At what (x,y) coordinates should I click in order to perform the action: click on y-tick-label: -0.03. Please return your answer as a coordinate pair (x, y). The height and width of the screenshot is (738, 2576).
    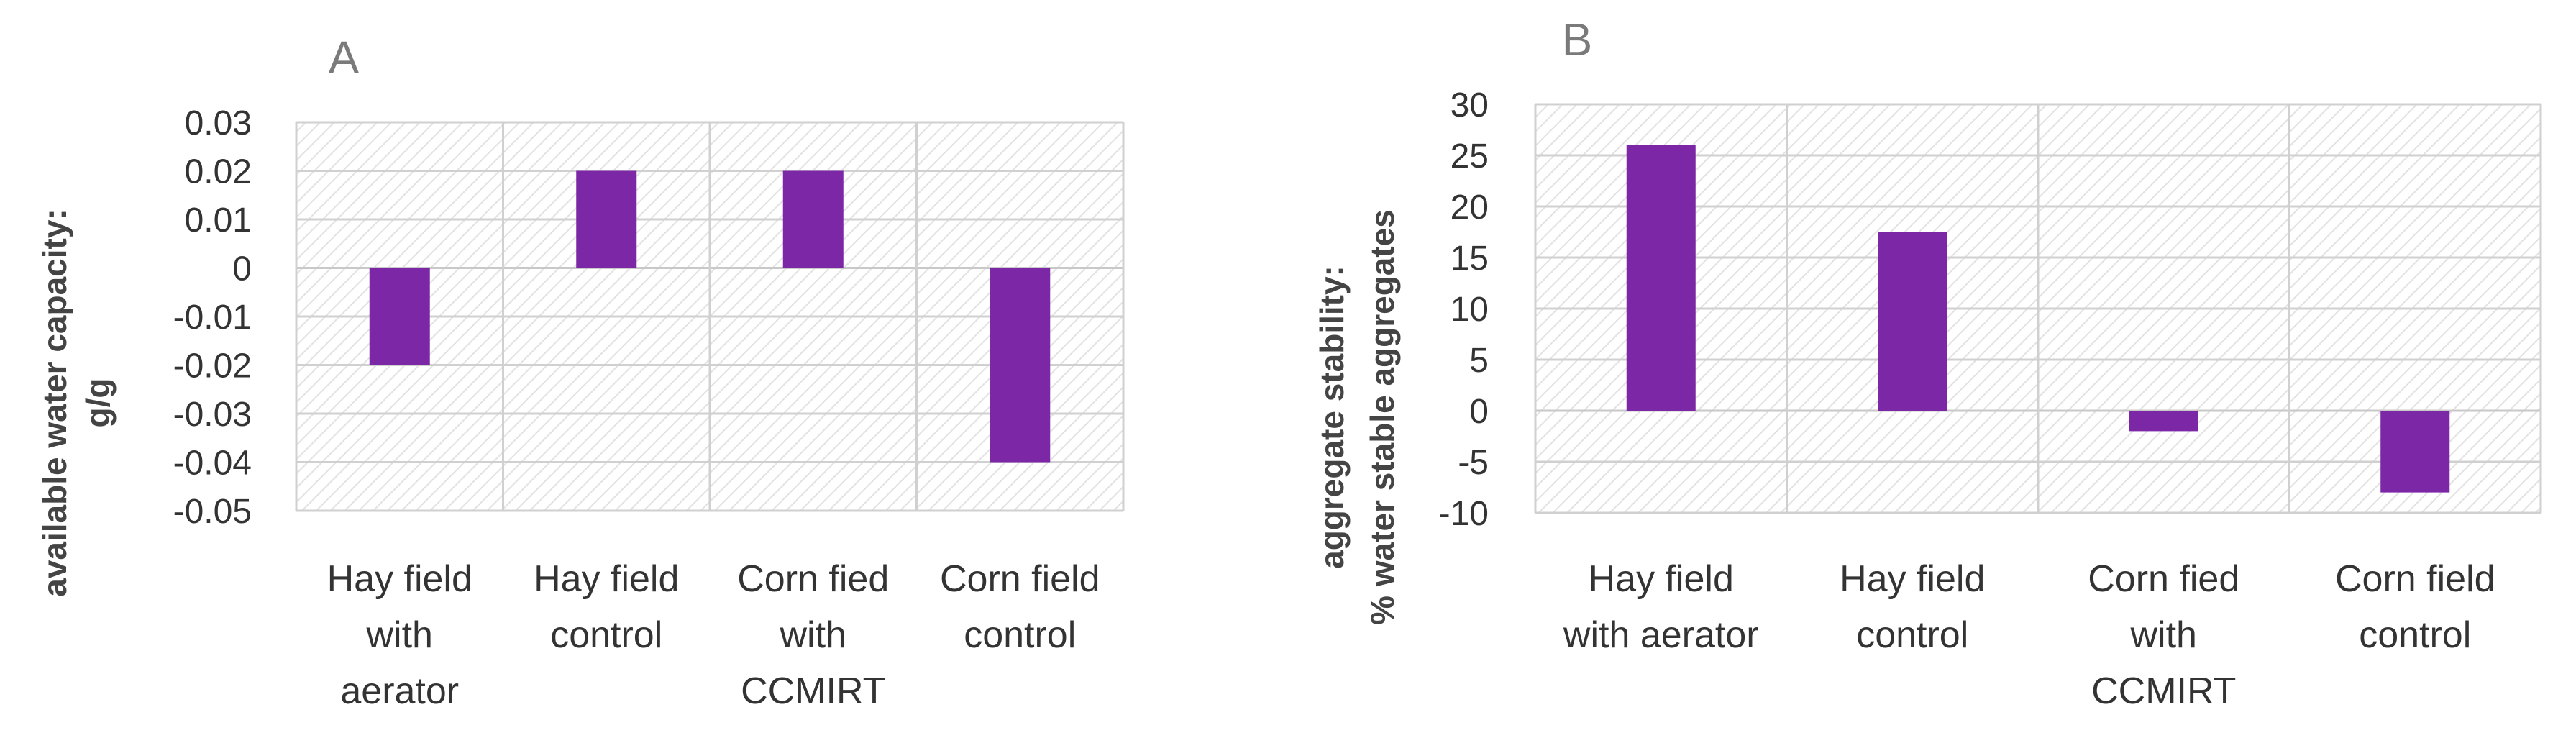
    Looking at the image, I should click on (213, 415).